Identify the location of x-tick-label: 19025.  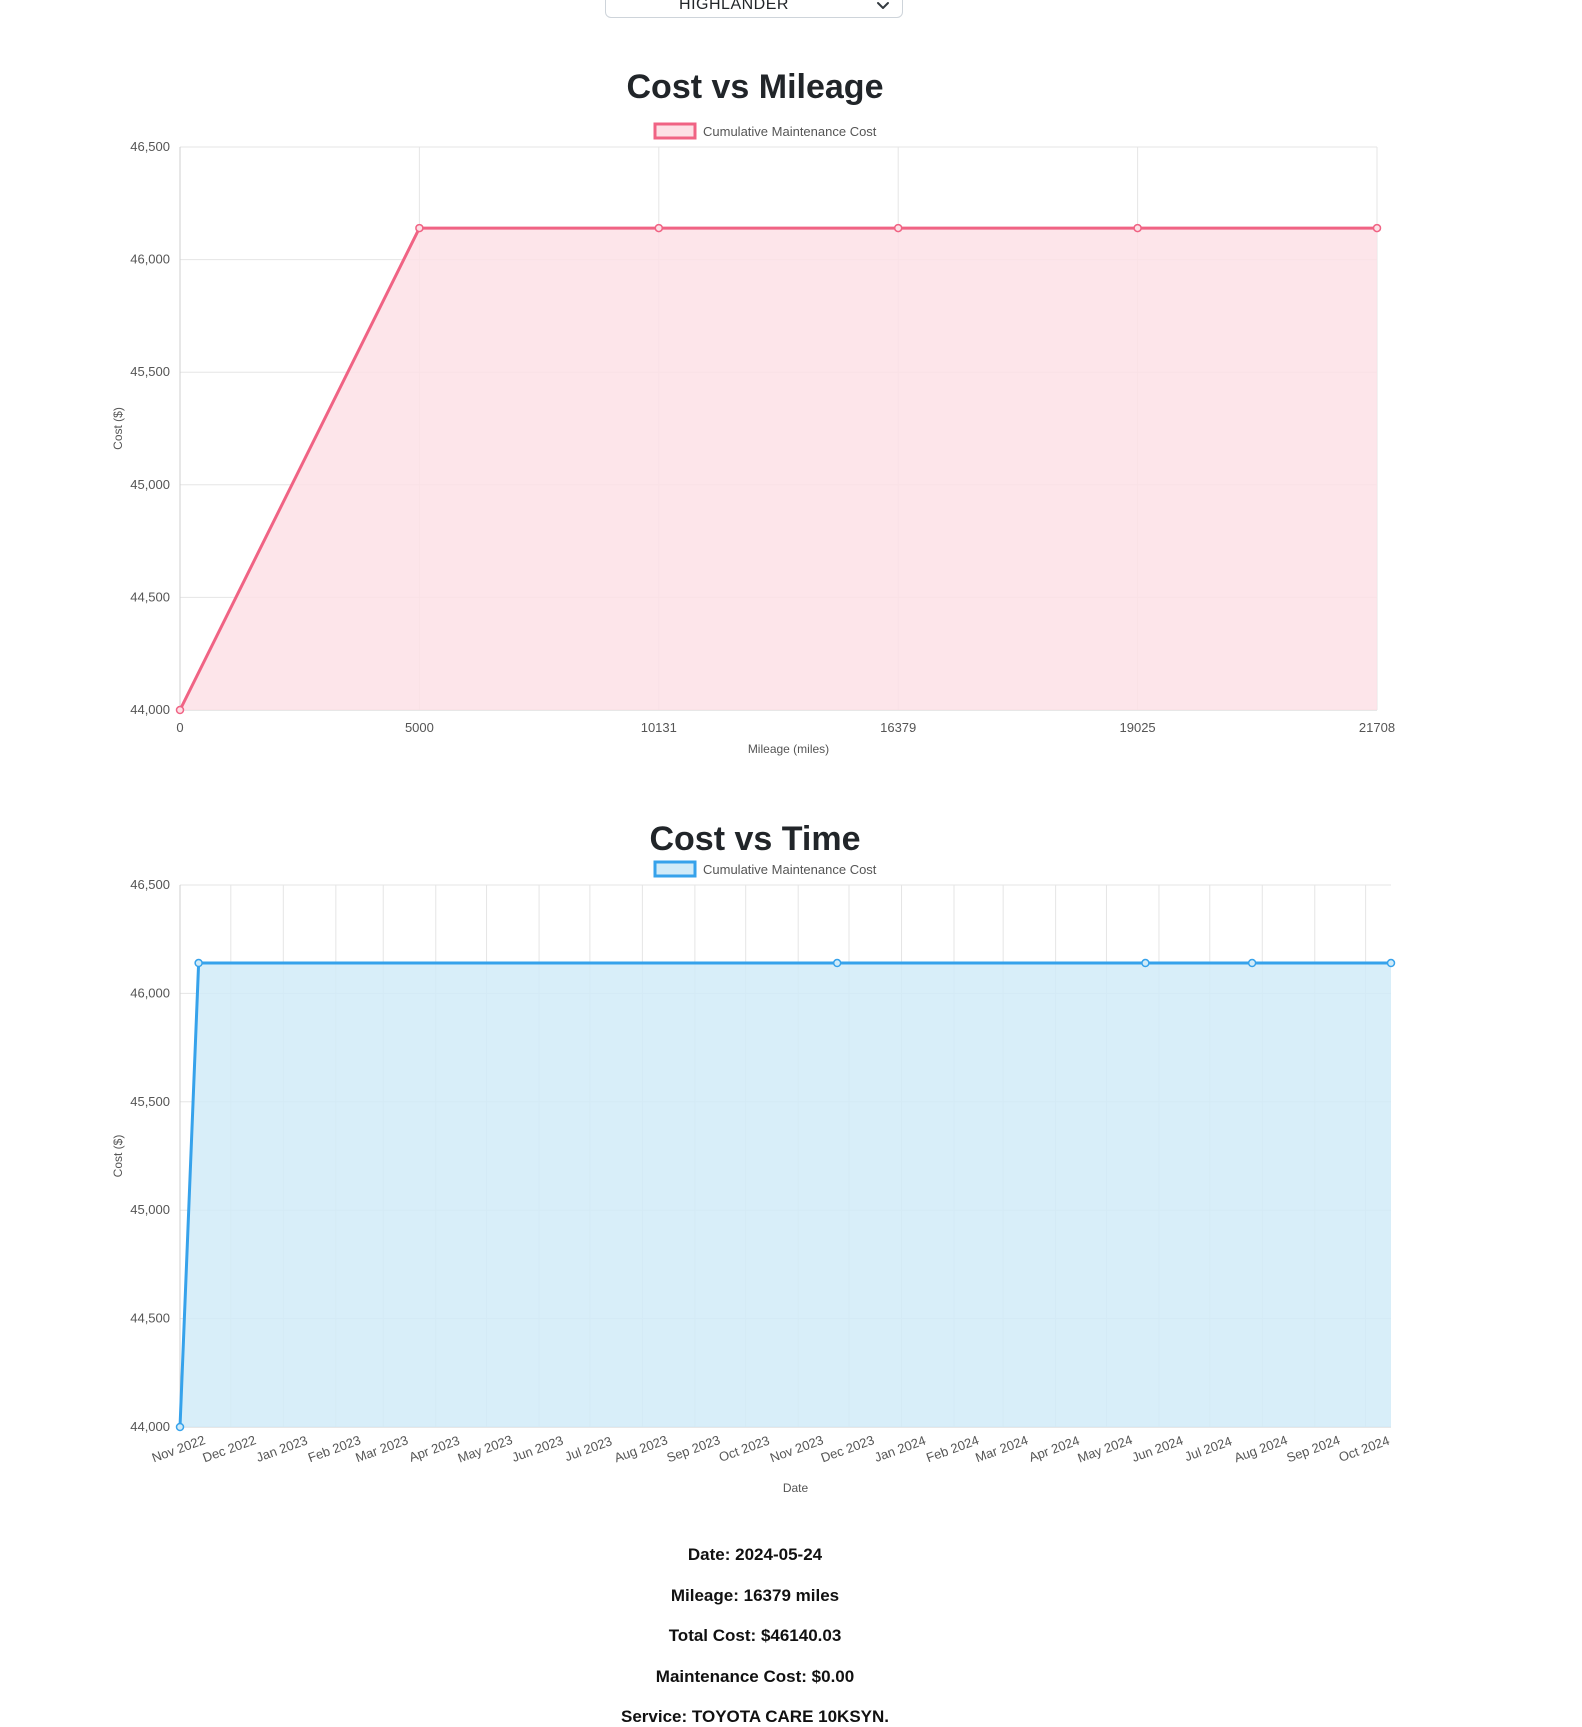
(1138, 727).